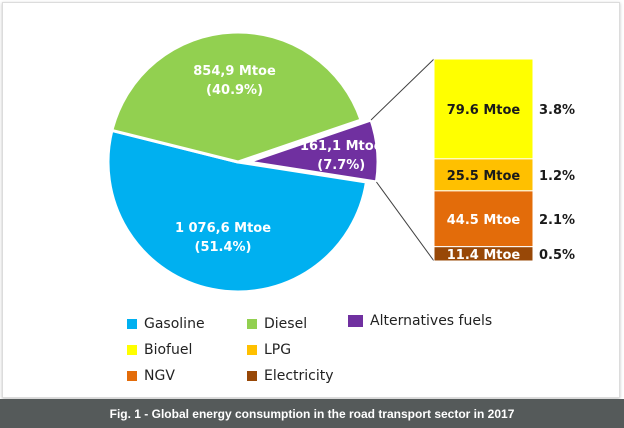 The width and height of the screenshot is (624, 428). I want to click on pie-slice-diesel, so click(236, 97).